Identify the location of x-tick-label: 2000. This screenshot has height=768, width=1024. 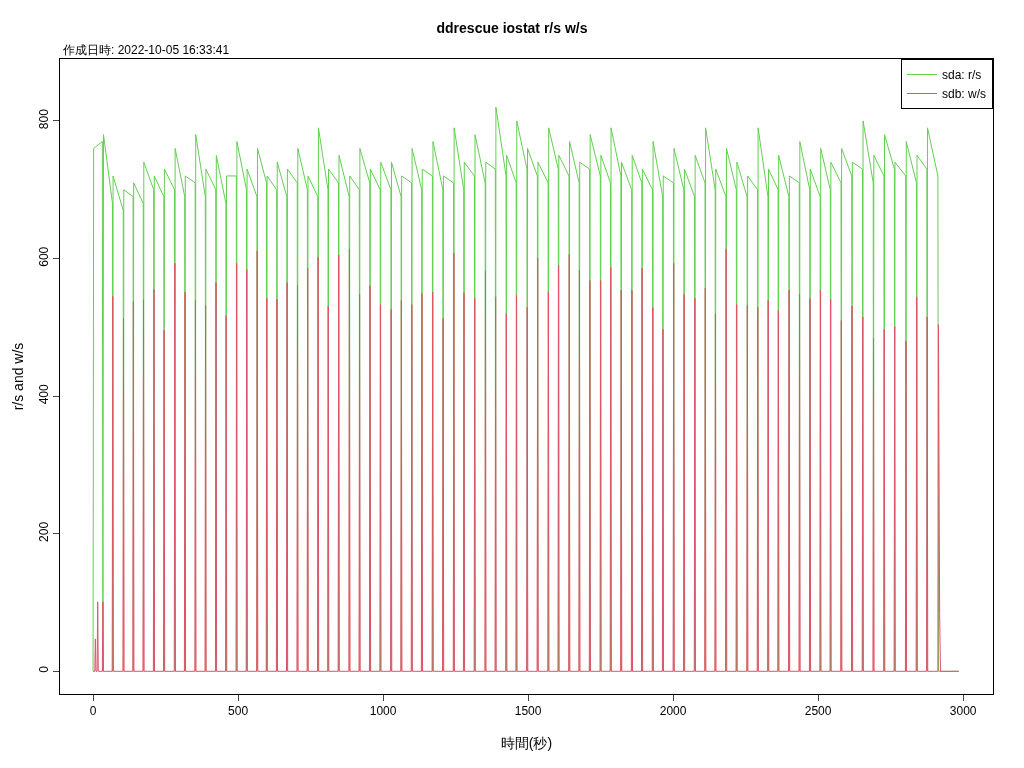
(673, 711).